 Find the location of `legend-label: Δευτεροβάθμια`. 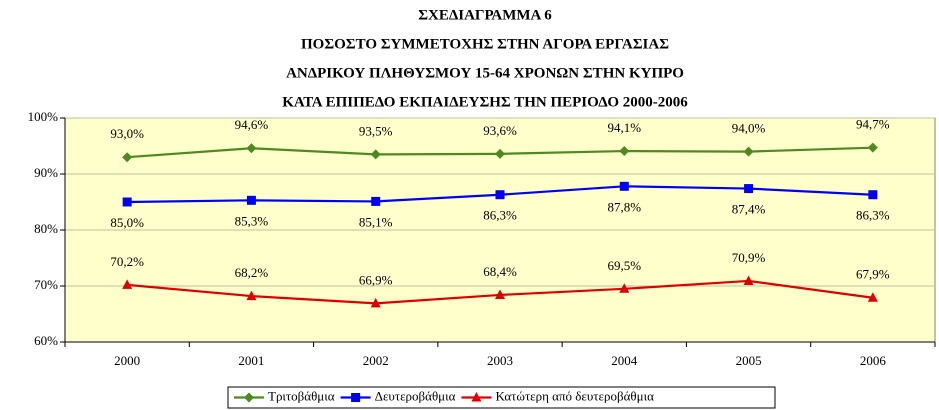

legend-label: Δευτεροβάθμια is located at coordinates (415, 395).